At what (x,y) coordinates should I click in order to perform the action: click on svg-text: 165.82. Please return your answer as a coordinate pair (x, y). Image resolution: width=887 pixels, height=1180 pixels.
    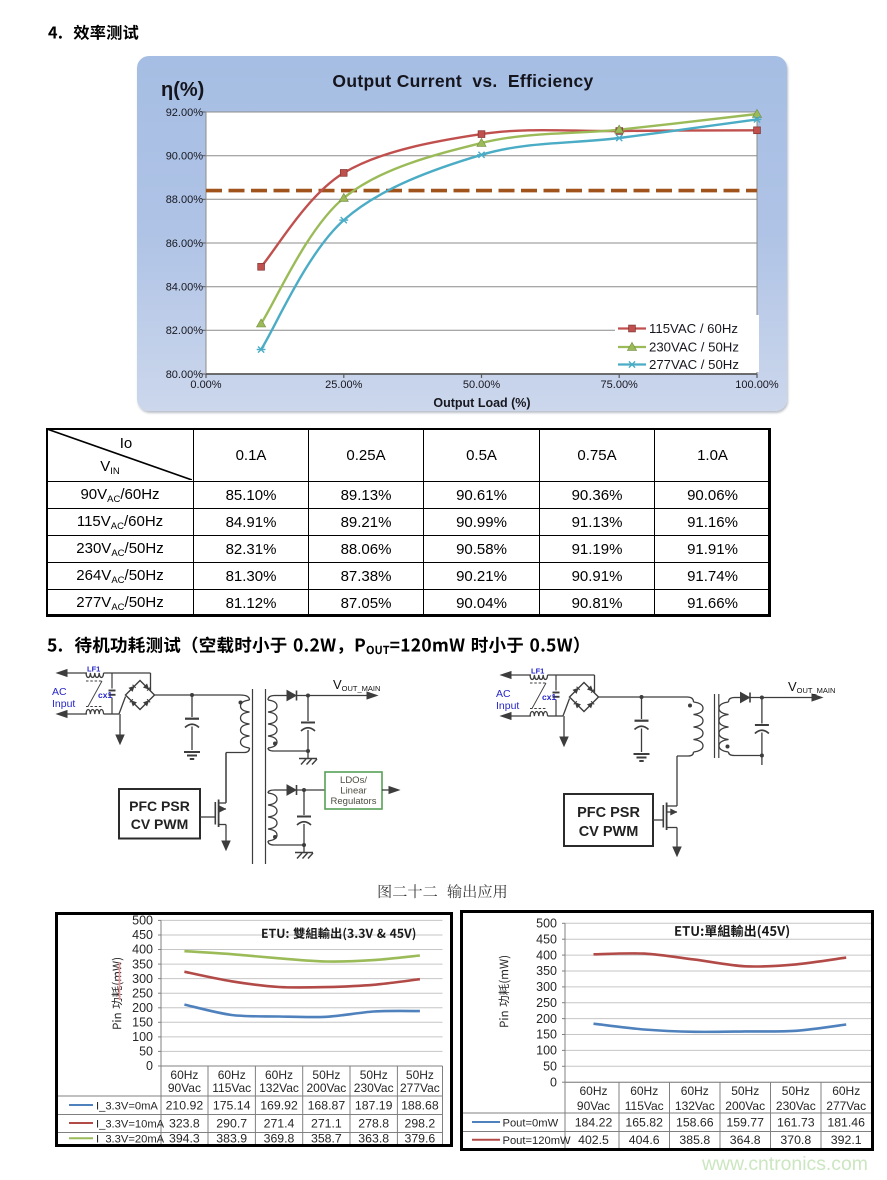
    Looking at the image, I should click on (644, 1122).